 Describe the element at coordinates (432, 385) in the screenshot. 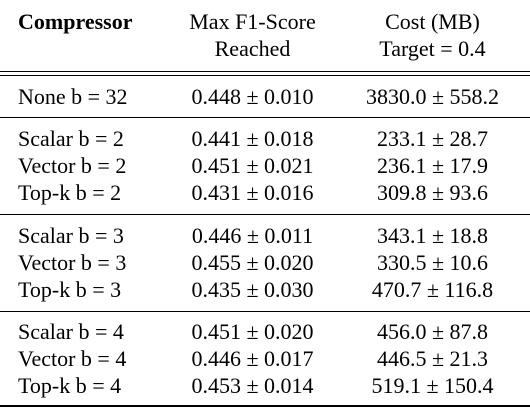

I see `row-cost: 519.1 ± 150.4` at that location.